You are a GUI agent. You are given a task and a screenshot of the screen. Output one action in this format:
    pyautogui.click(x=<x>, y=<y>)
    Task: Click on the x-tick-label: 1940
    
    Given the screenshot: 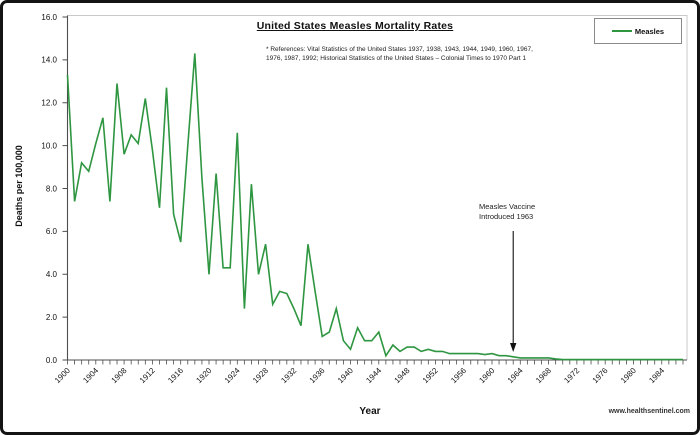 What is the action you would take?
    pyautogui.click(x=345, y=375)
    